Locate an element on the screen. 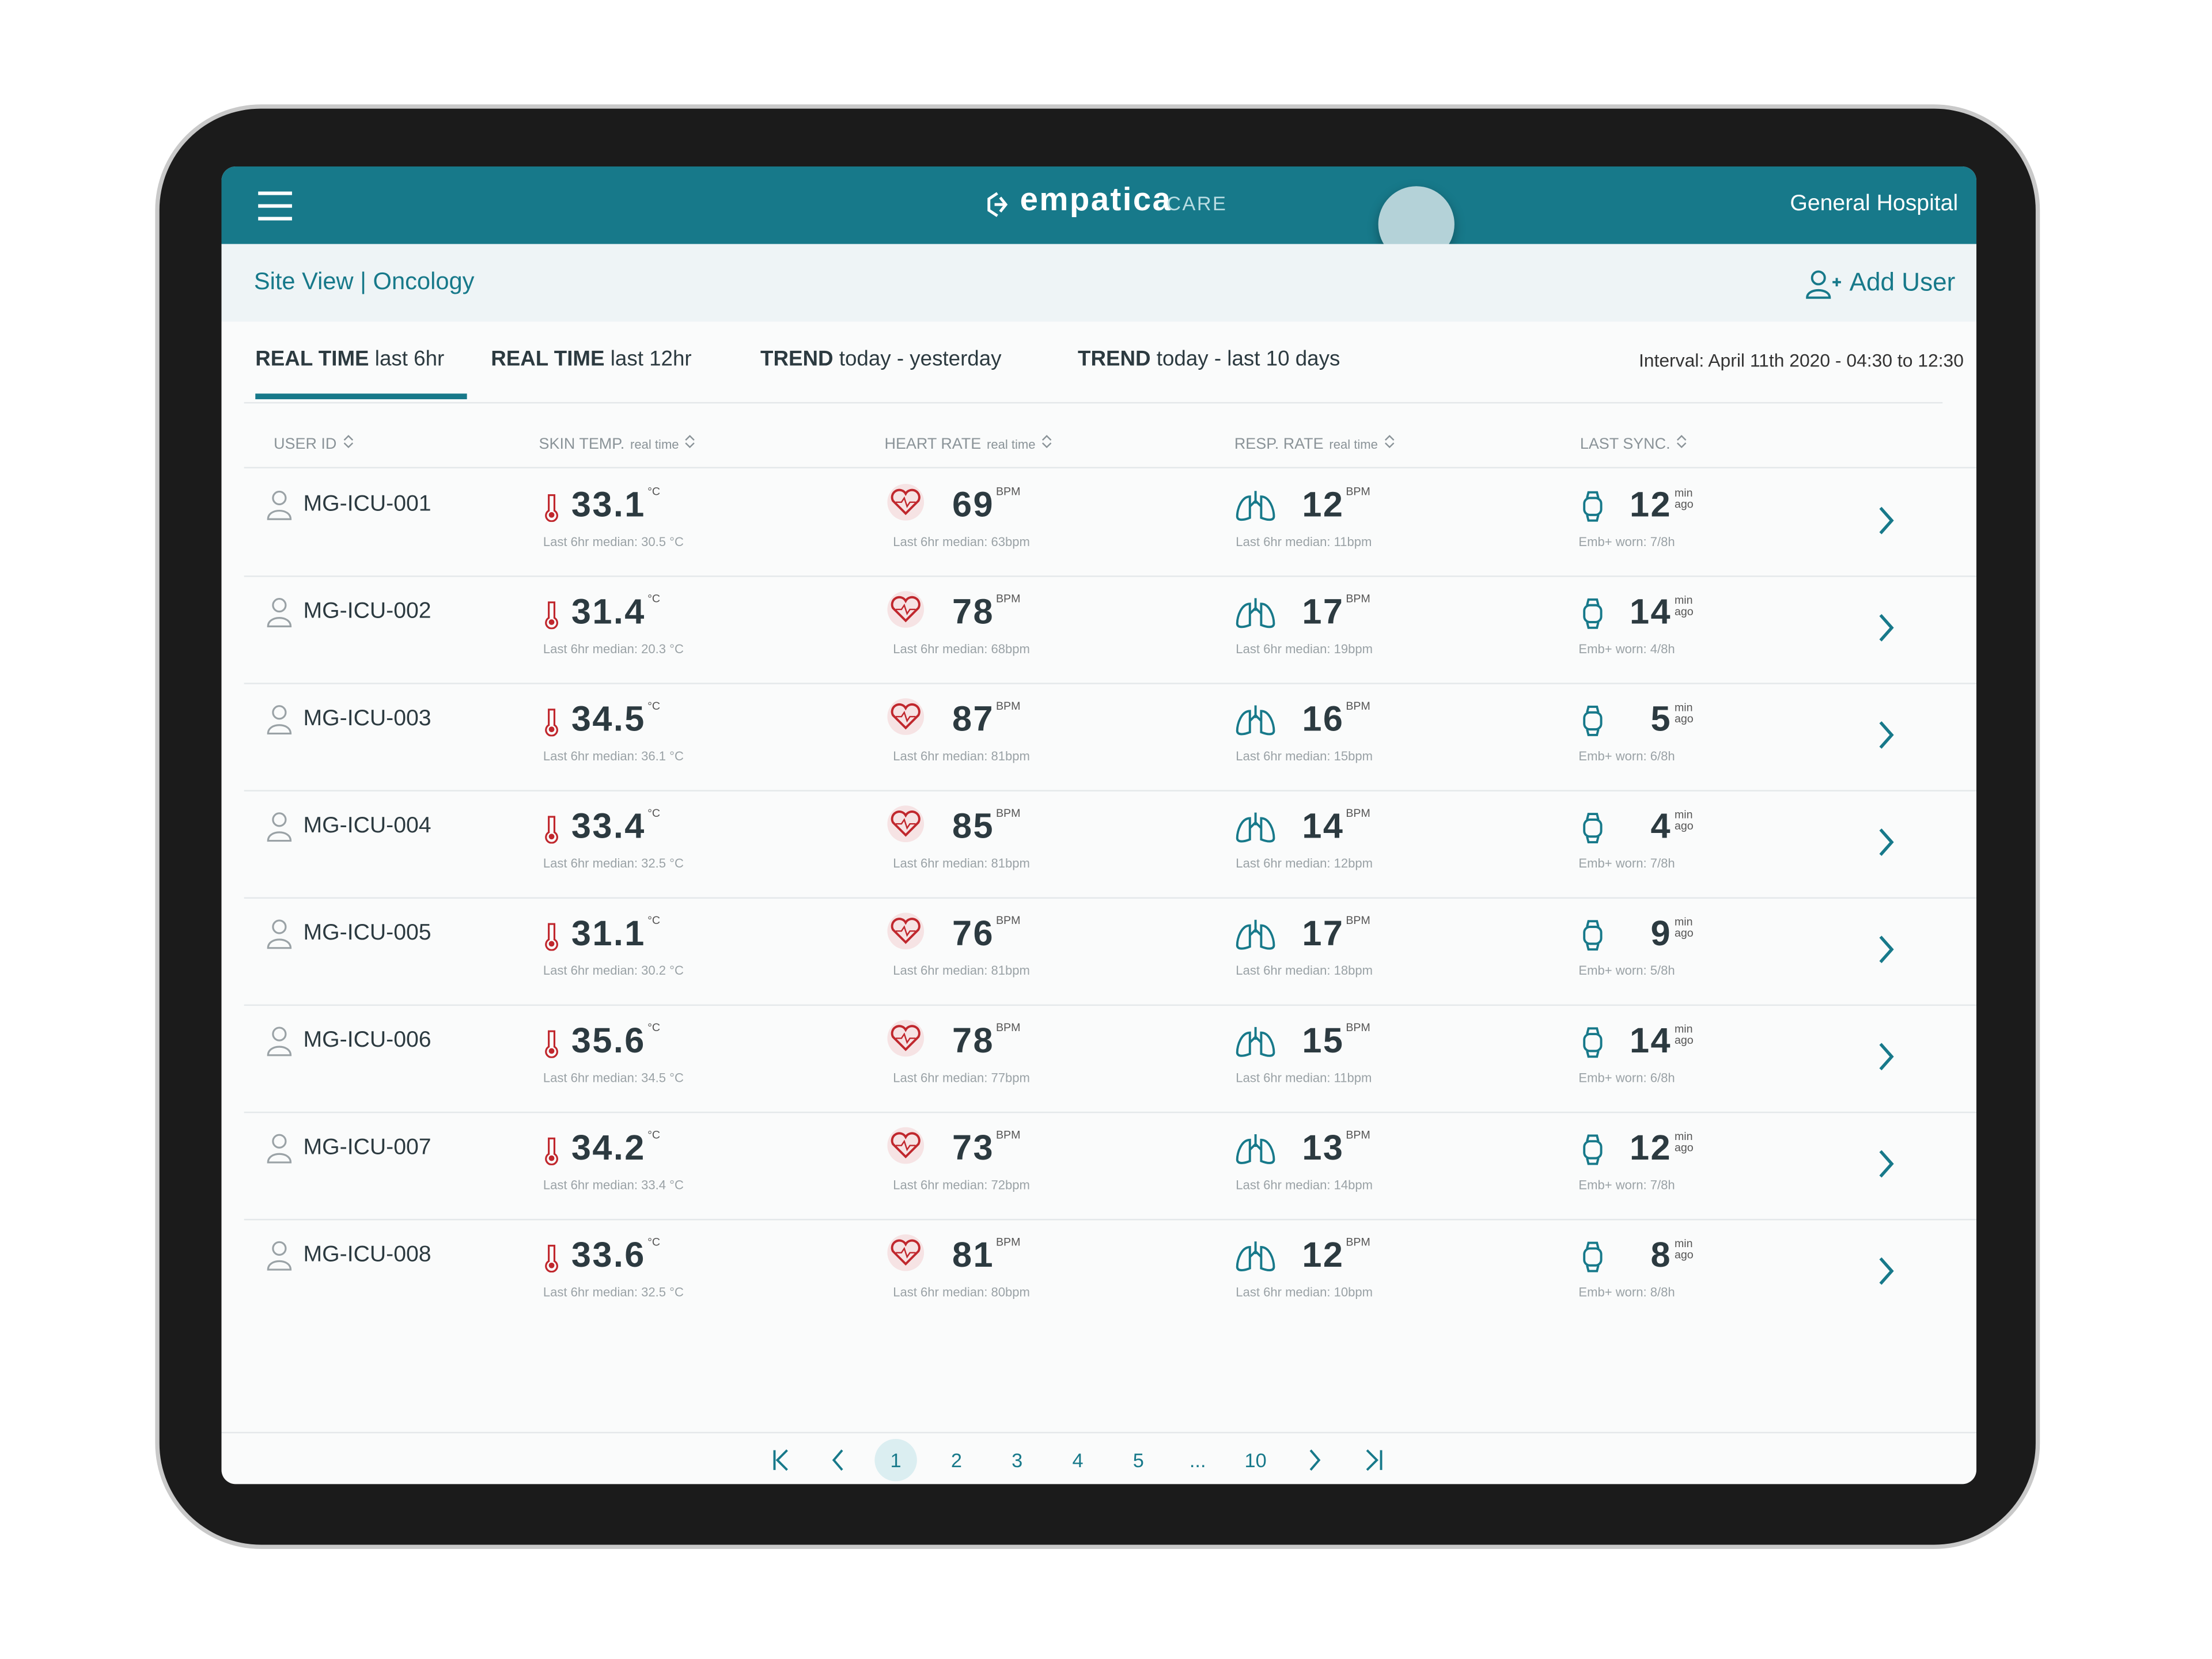 This screenshot has width=2212, height=1659. user-id: MG-ICU-007 is located at coordinates (367, 1147).